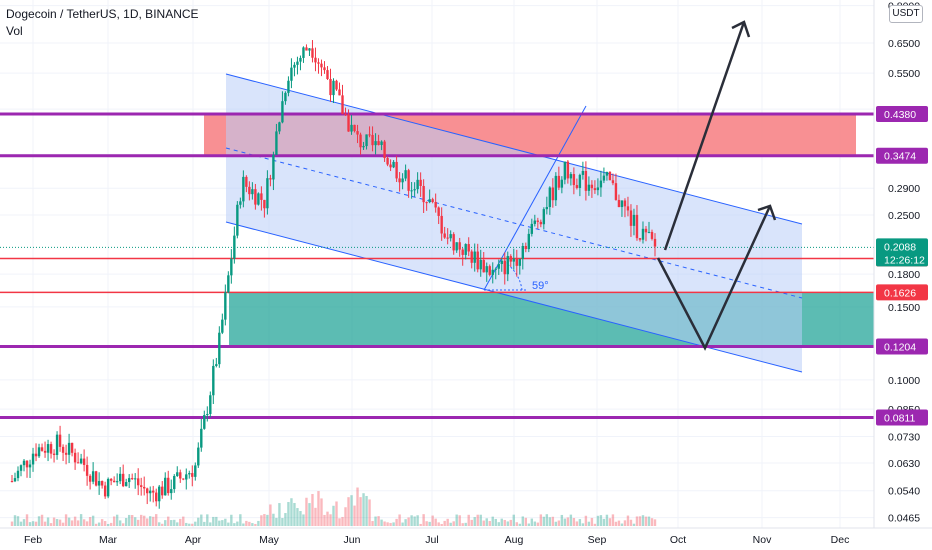 This screenshot has width=932, height=550. Describe the element at coordinates (906, 14) in the screenshot. I see `currency-button: USDT` at that location.